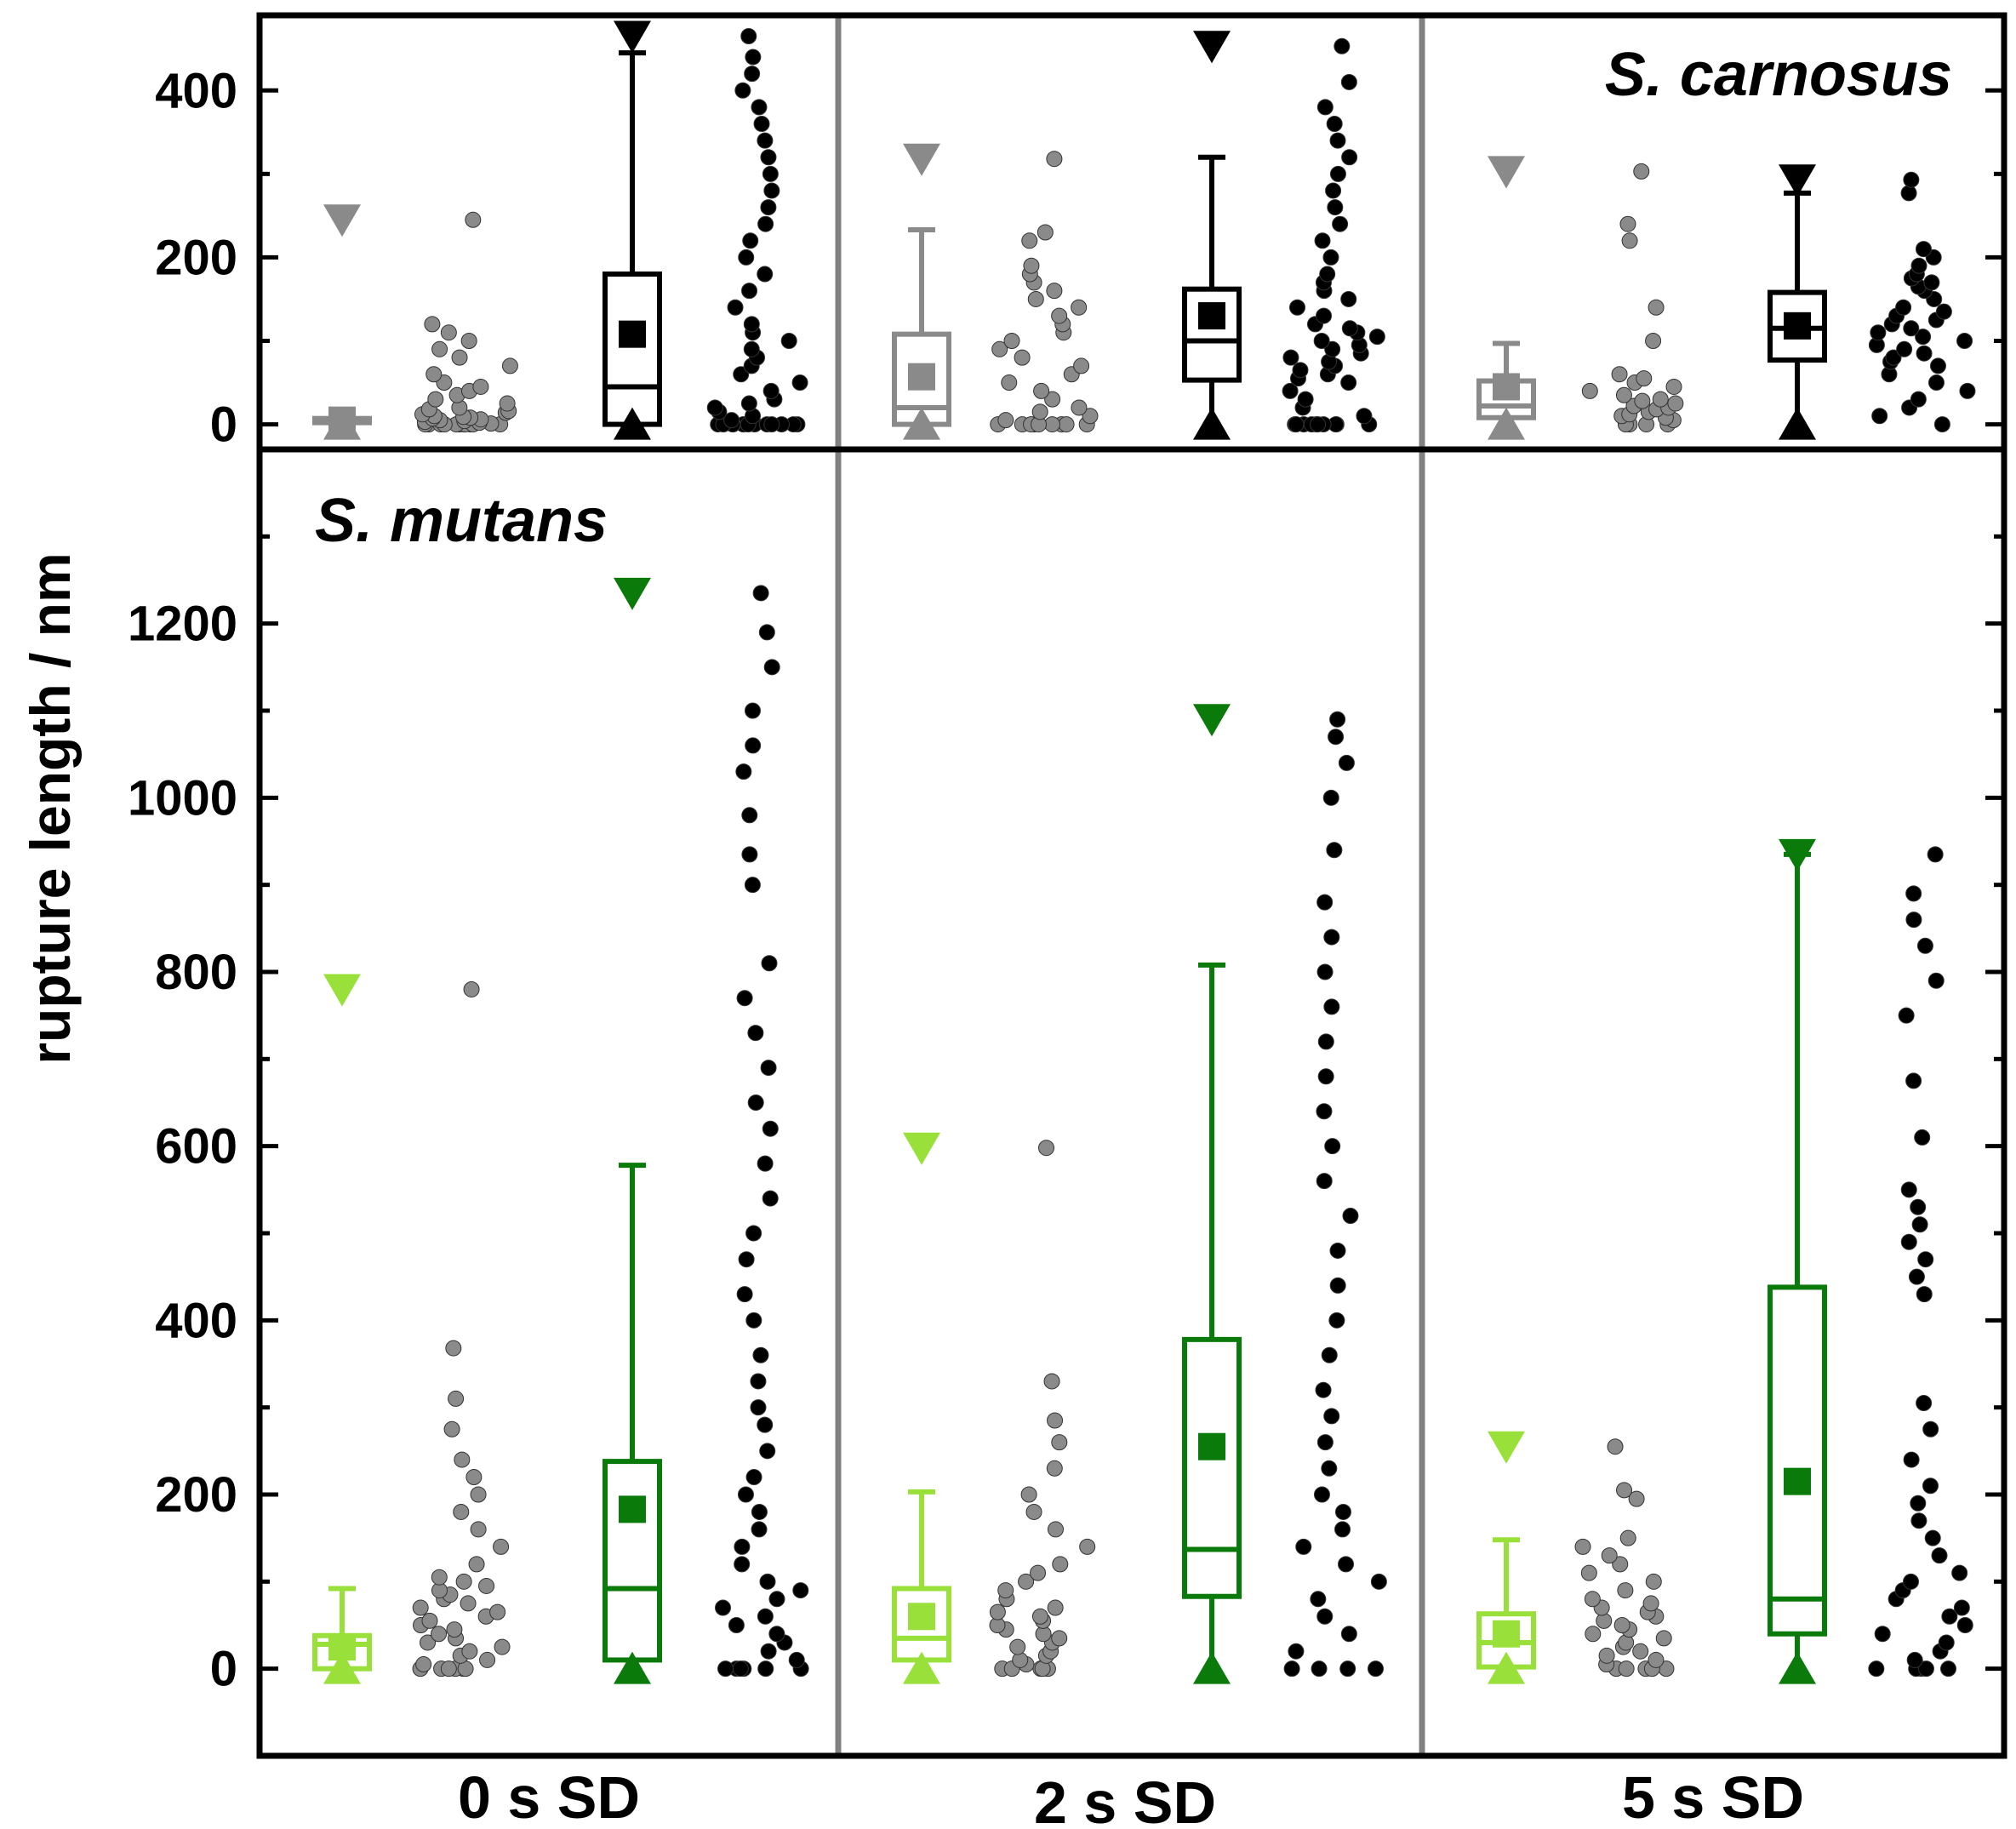 The image size is (2016, 1829). I want to click on series-0-s-sd-black, so click(705, 230).